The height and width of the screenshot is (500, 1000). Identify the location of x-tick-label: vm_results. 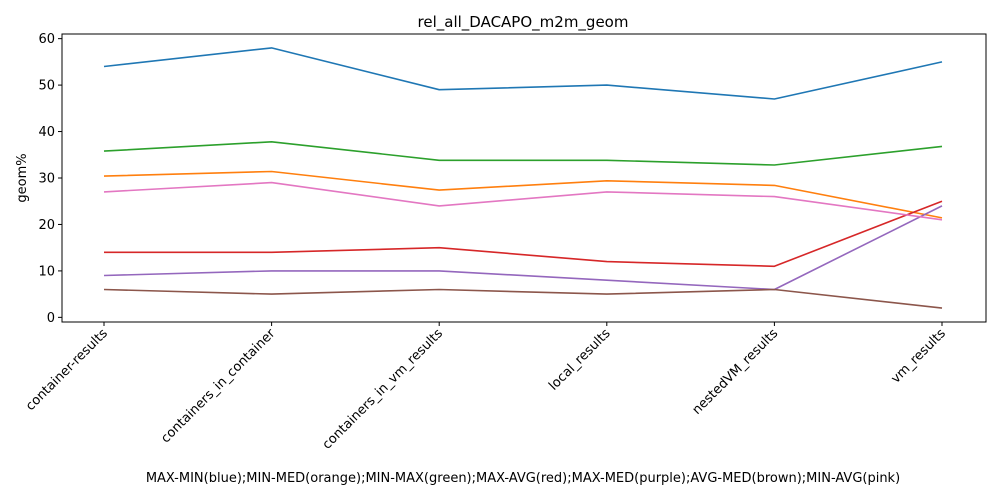
(918, 356).